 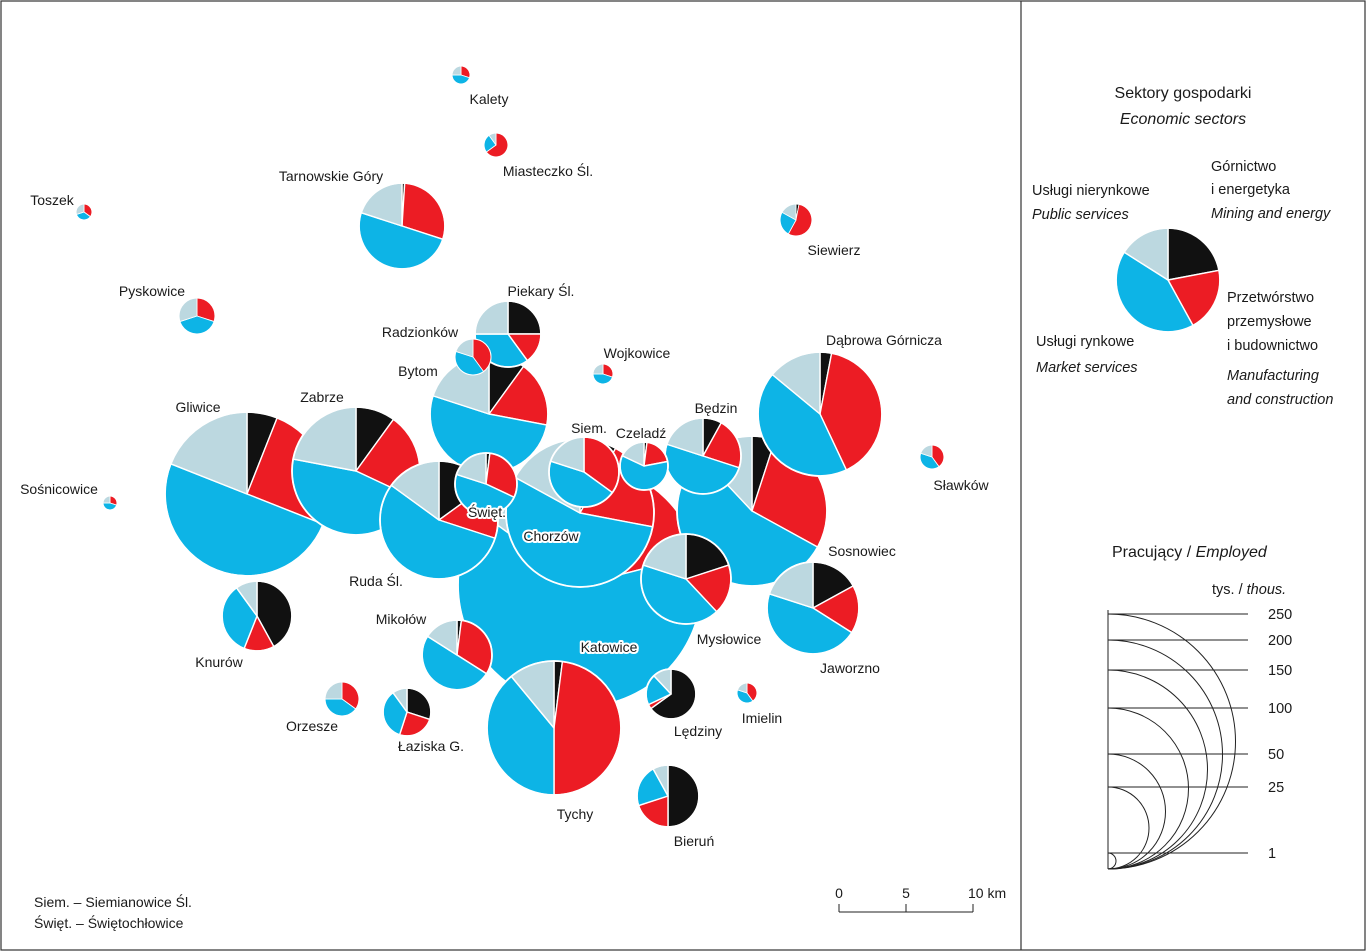 What do you see at coordinates (1271, 214) in the screenshot?
I see `legend-mining-en: Mining and energy` at bounding box center [1271, 214].